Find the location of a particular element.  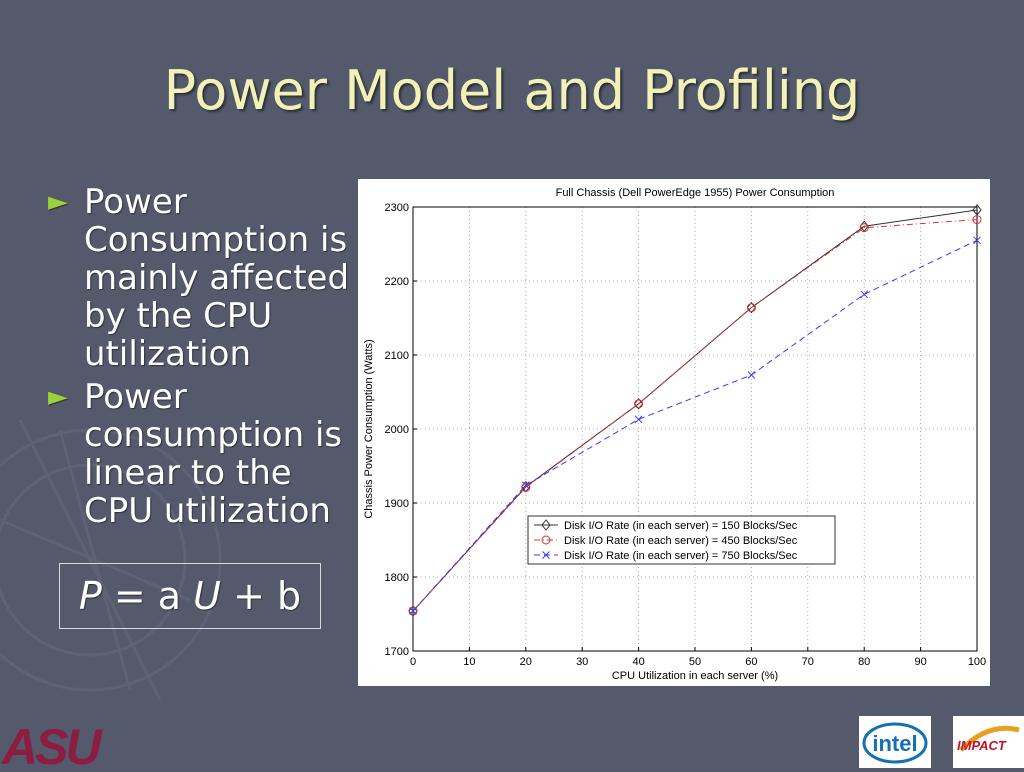

x-tick-label: 50 is located at coordinates (695, 662).